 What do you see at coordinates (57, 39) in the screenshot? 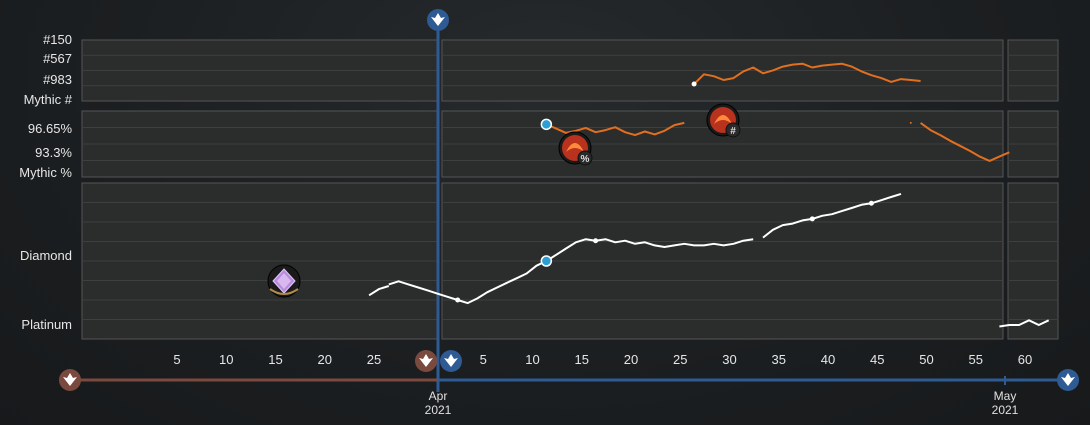
I see `y-tick-label: #150` at bounding box center [57, 39].